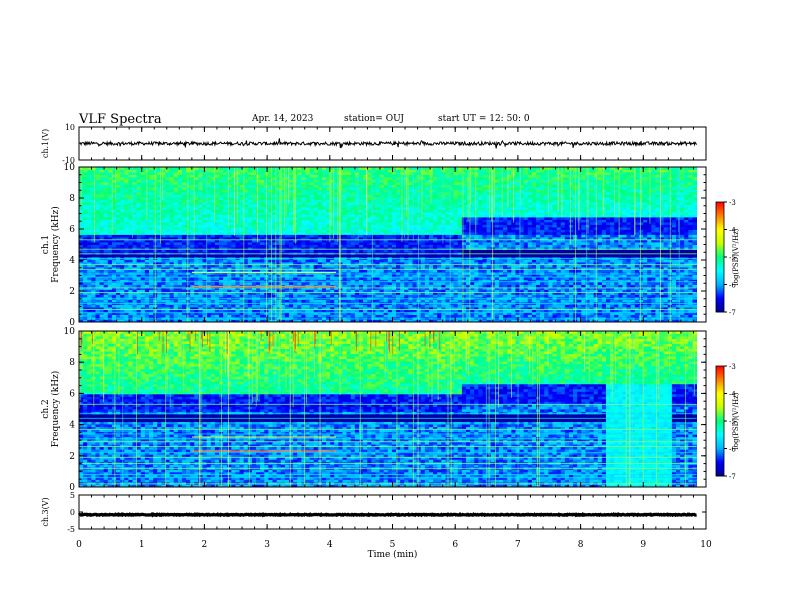 This screenshot has width=792, height=612. I want to click on xtick-label: 10, so click(706, 545).